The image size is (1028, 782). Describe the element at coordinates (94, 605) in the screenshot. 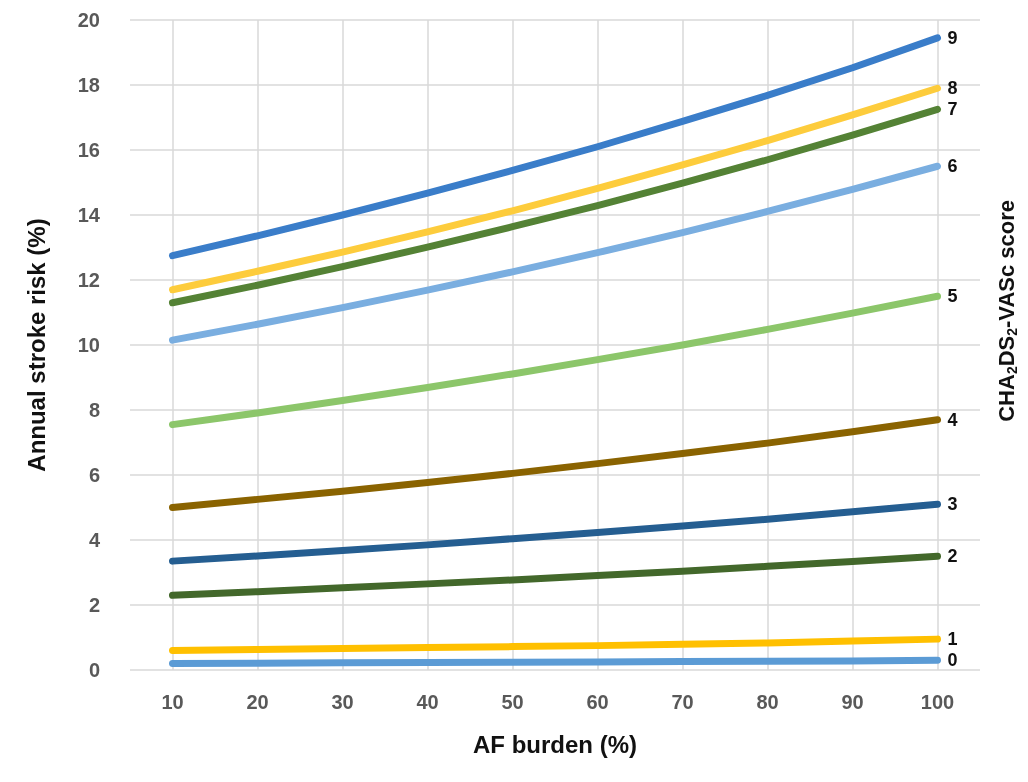

I see `y-tick-label: 2` at that location.